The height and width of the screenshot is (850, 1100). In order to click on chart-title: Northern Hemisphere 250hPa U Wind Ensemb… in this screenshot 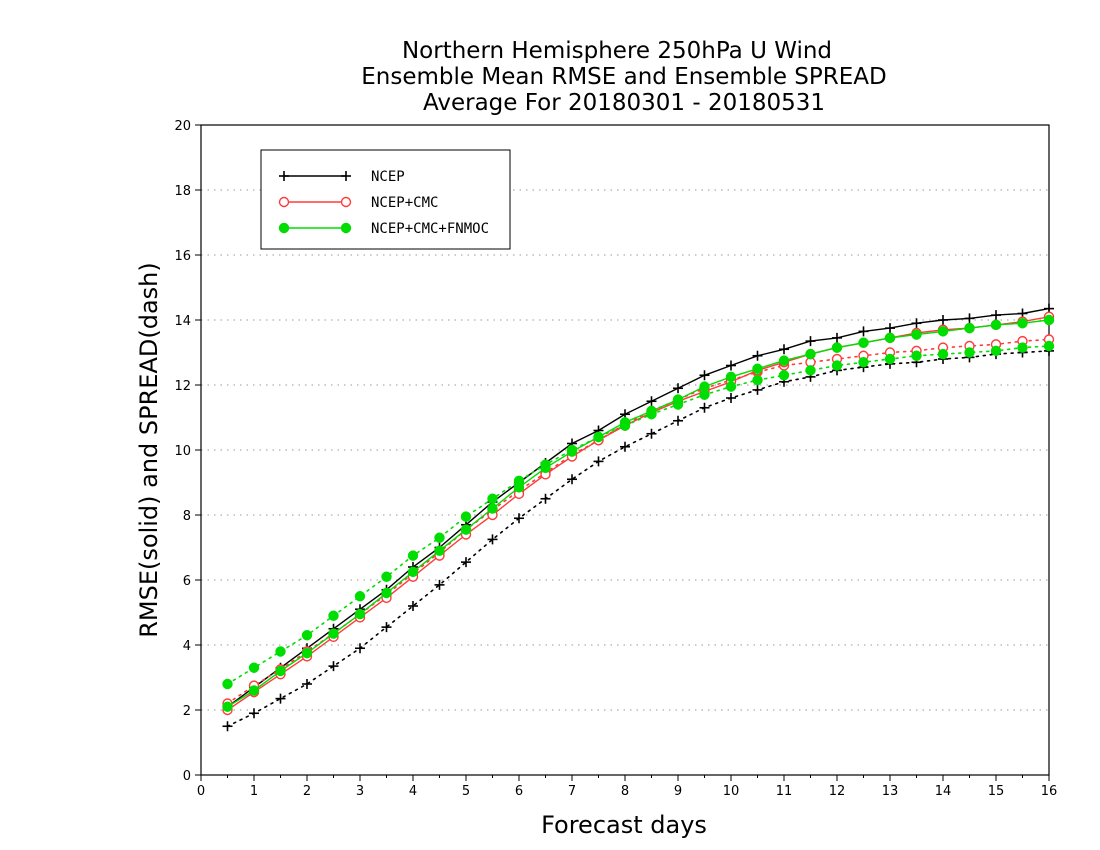, I will do `click(623, 77)`.